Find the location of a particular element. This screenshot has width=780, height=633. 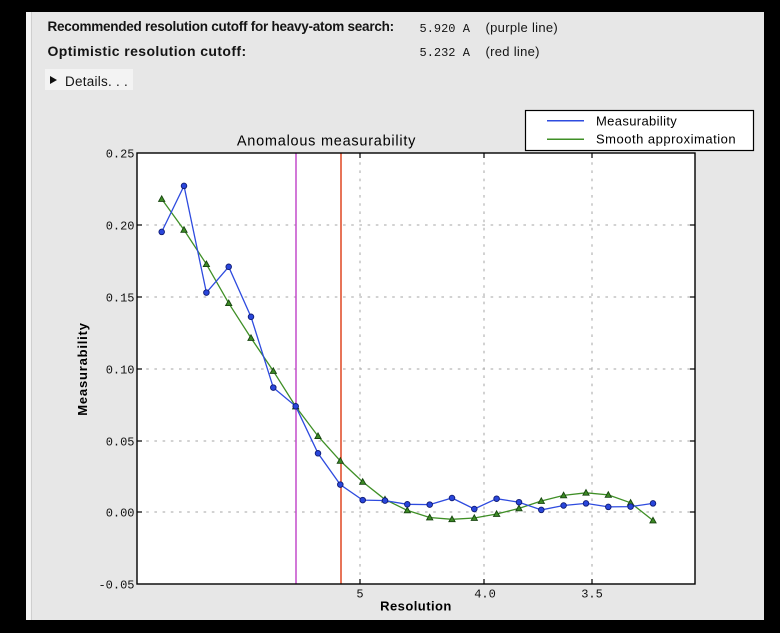

svg-text: 5 is located at coordinates (359, 595).